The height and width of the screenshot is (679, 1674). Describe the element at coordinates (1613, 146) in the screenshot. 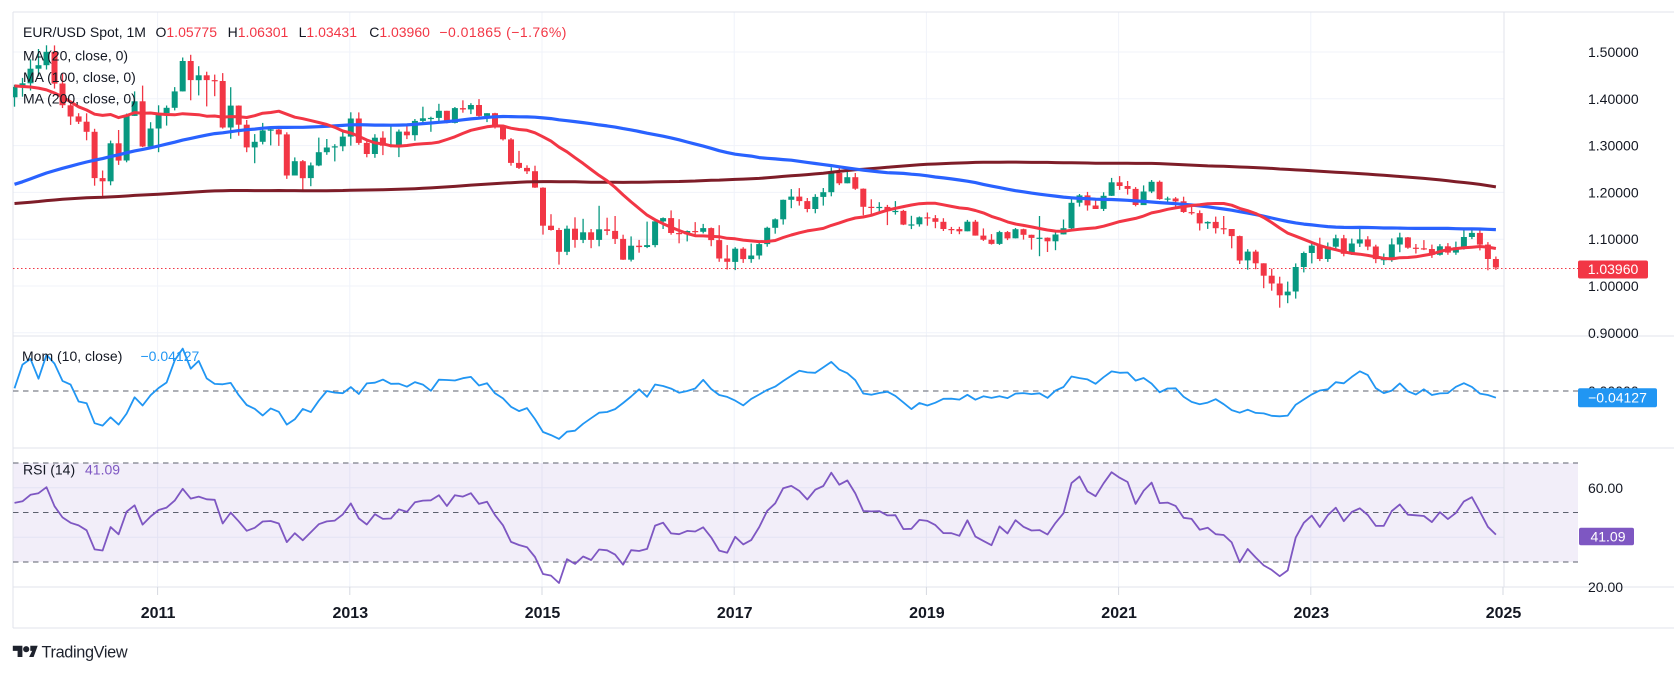

I see `svg-text: 1.30000` at that location.